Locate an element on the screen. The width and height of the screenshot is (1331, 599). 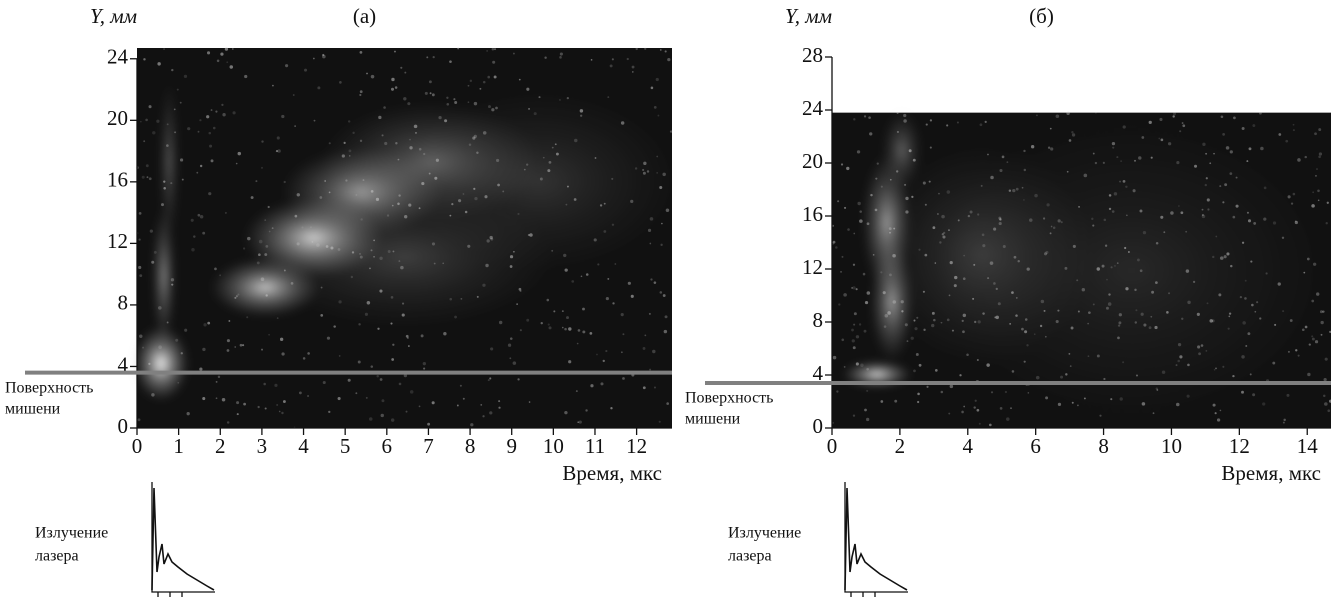
inset-label: лазера is located at coordinates (57, 556).